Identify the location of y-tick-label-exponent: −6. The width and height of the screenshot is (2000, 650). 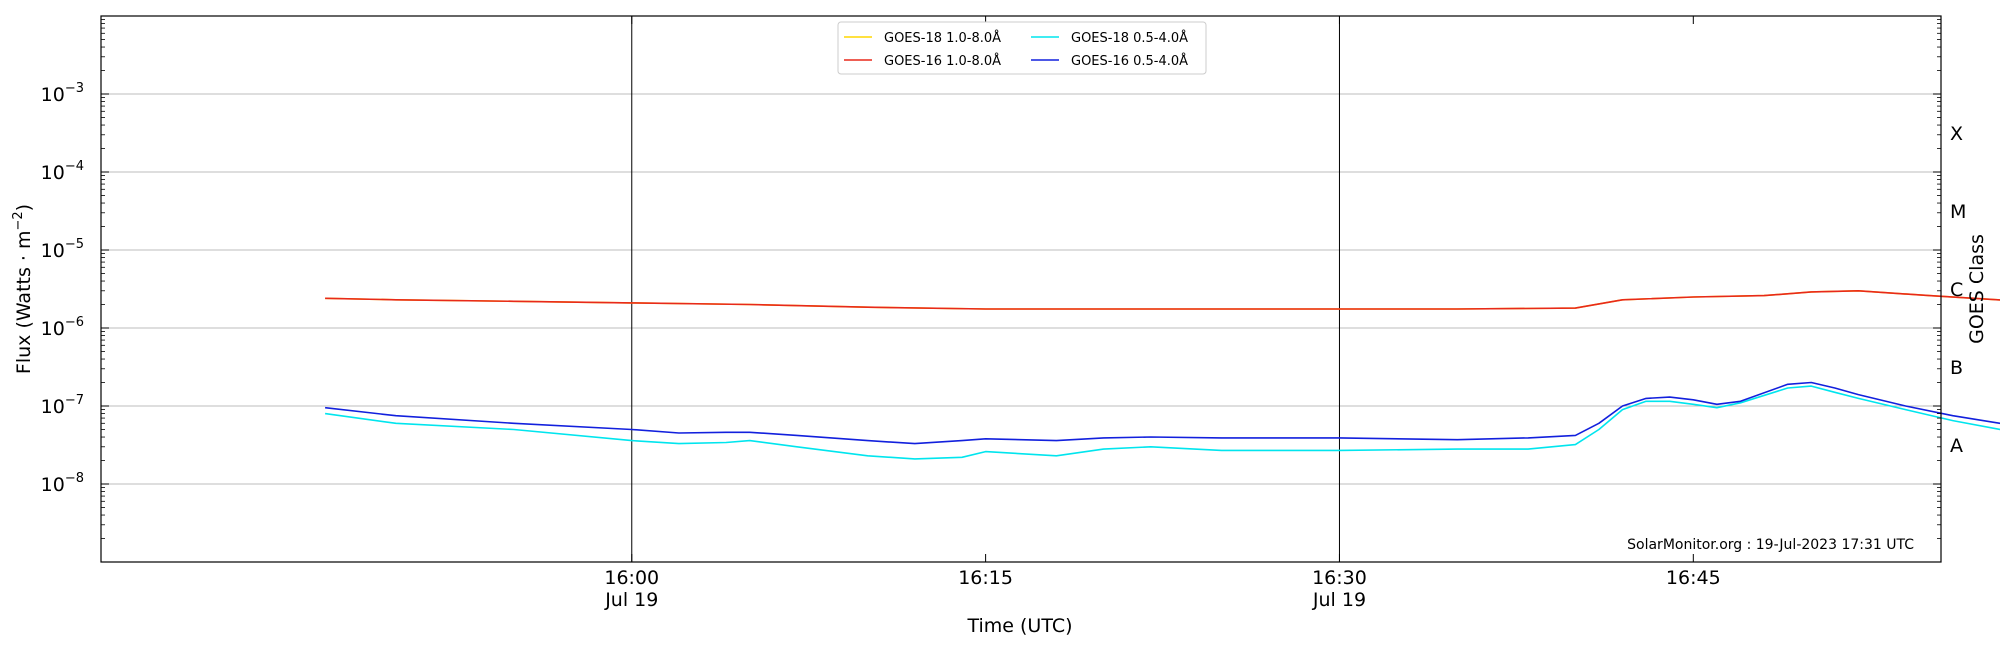
(74, 322).